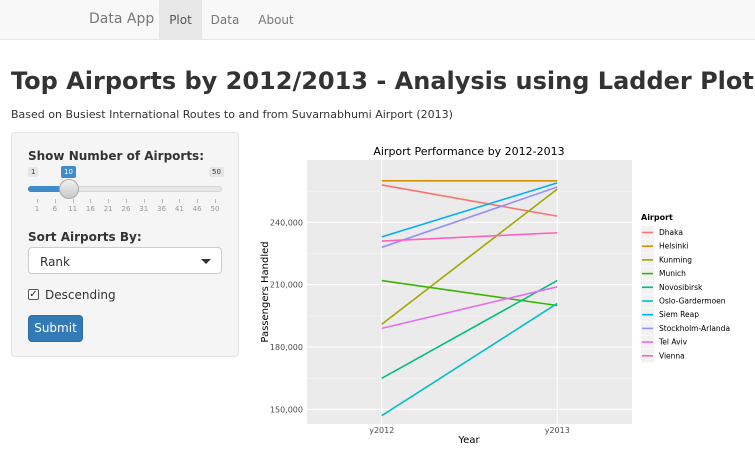 The width and height of the screenshot is (755, 454). What do you see at coordinates (125, 260) in the screenshot?
I see `sort-select: Rank` at bounding box center [125, 260].